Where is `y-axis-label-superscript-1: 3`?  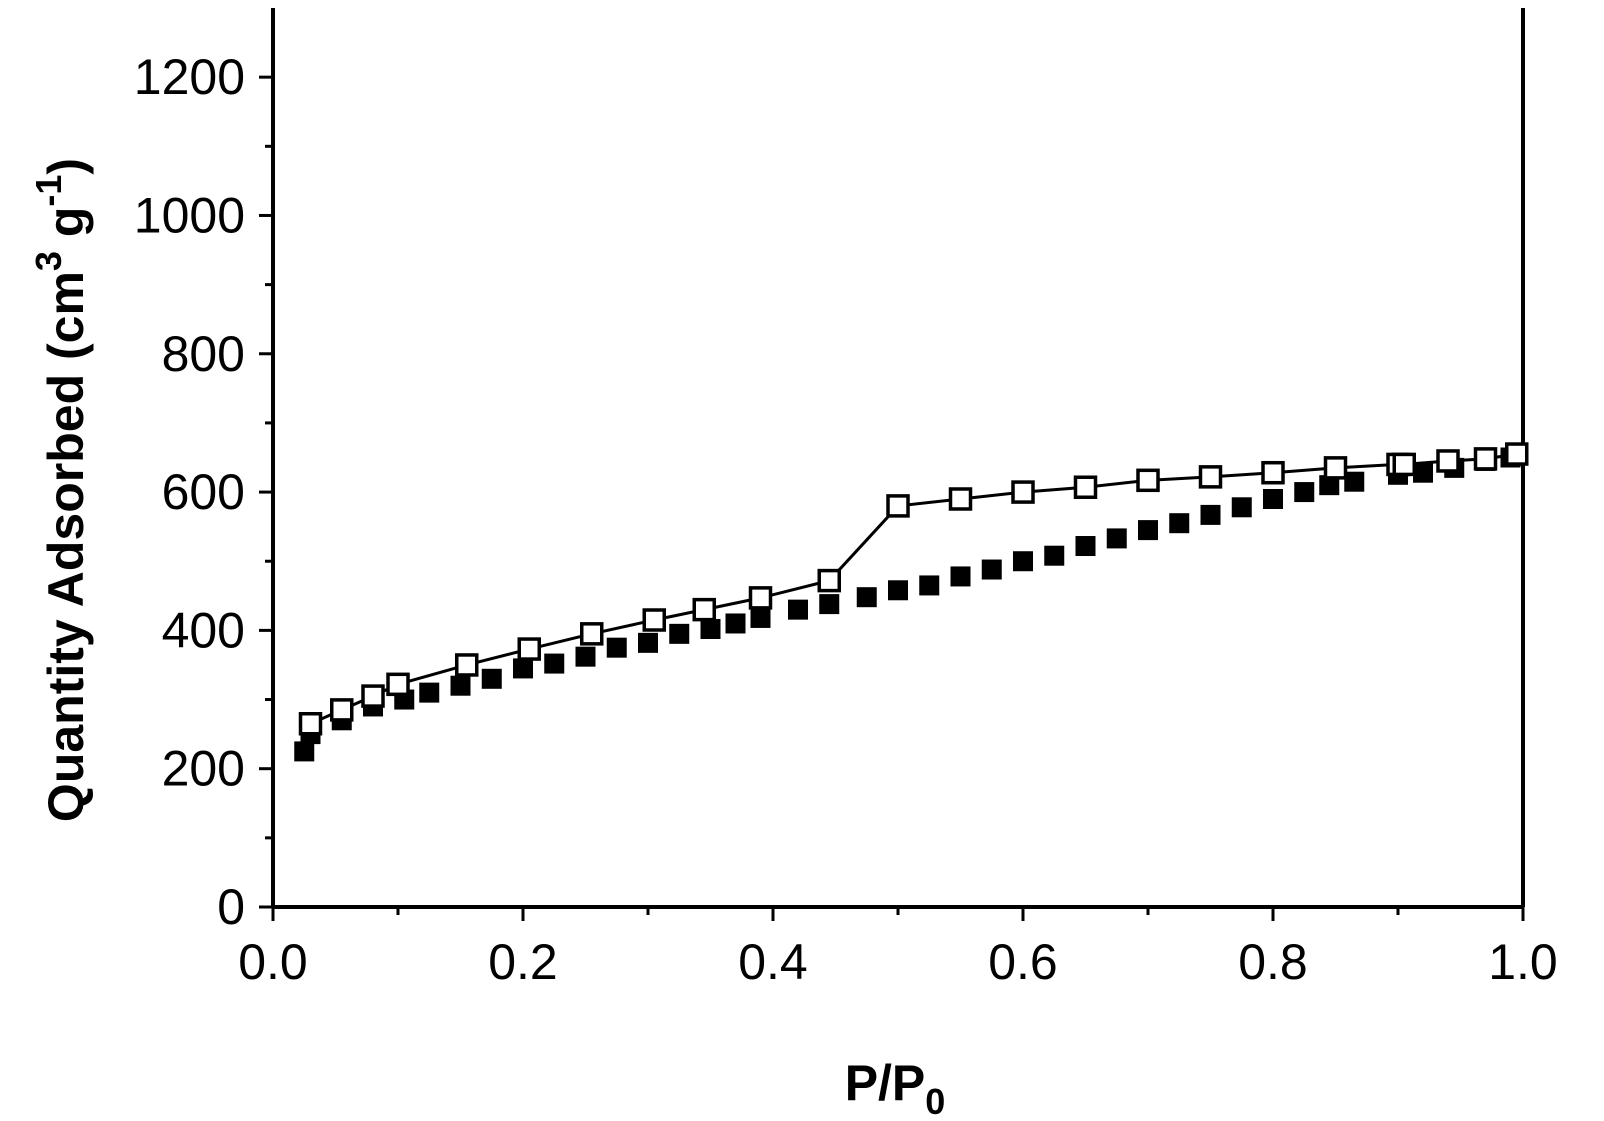 y-axis-label-superscript-1: 3 is located at coordinates (48, 261).